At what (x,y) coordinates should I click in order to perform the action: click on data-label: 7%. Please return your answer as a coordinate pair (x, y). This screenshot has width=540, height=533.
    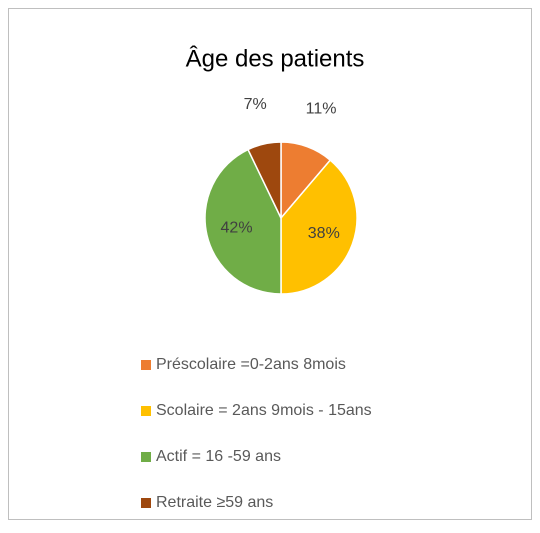
    Looking at the image, I should click on (255, 104).